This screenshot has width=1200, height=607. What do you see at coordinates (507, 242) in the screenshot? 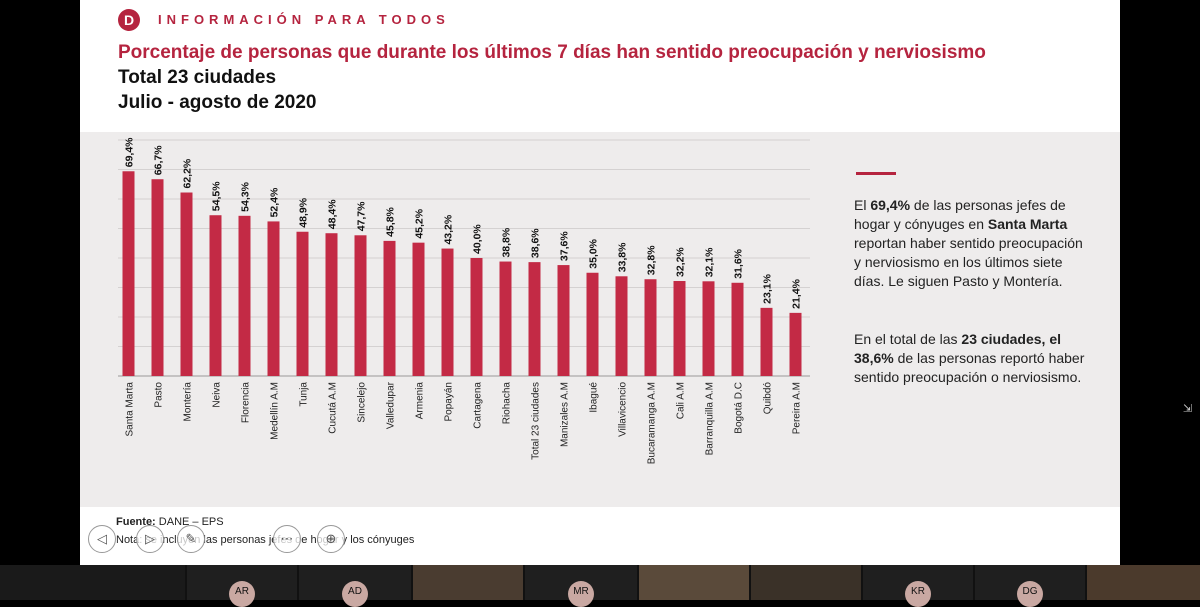
I see `data-label: 38,8%` at bounding box center [507, 242].